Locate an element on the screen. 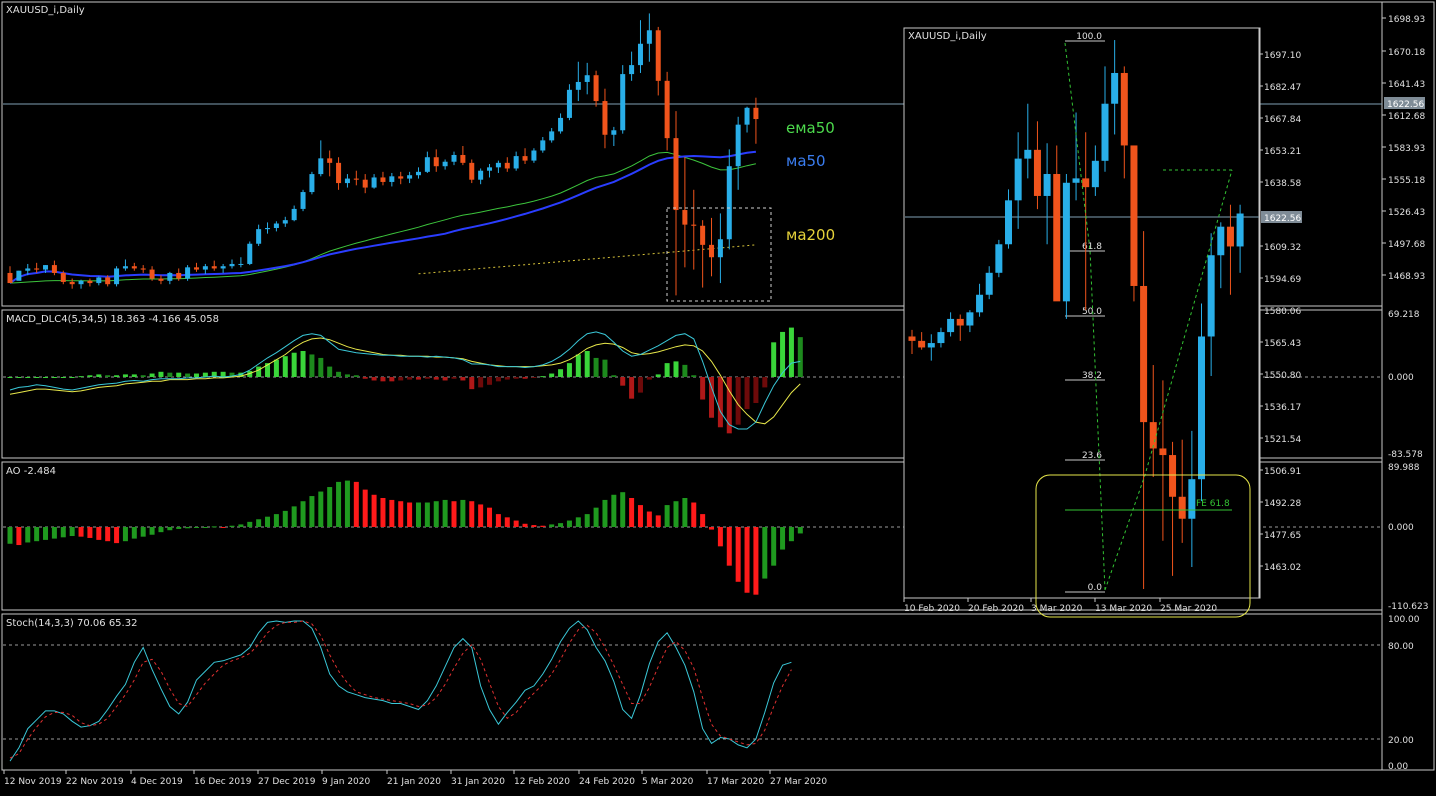 Image resolution: width=1436 pixels, height=796 pixels. inset-date-label: 10 Feb 2020 is located at coordinates (932, 609).